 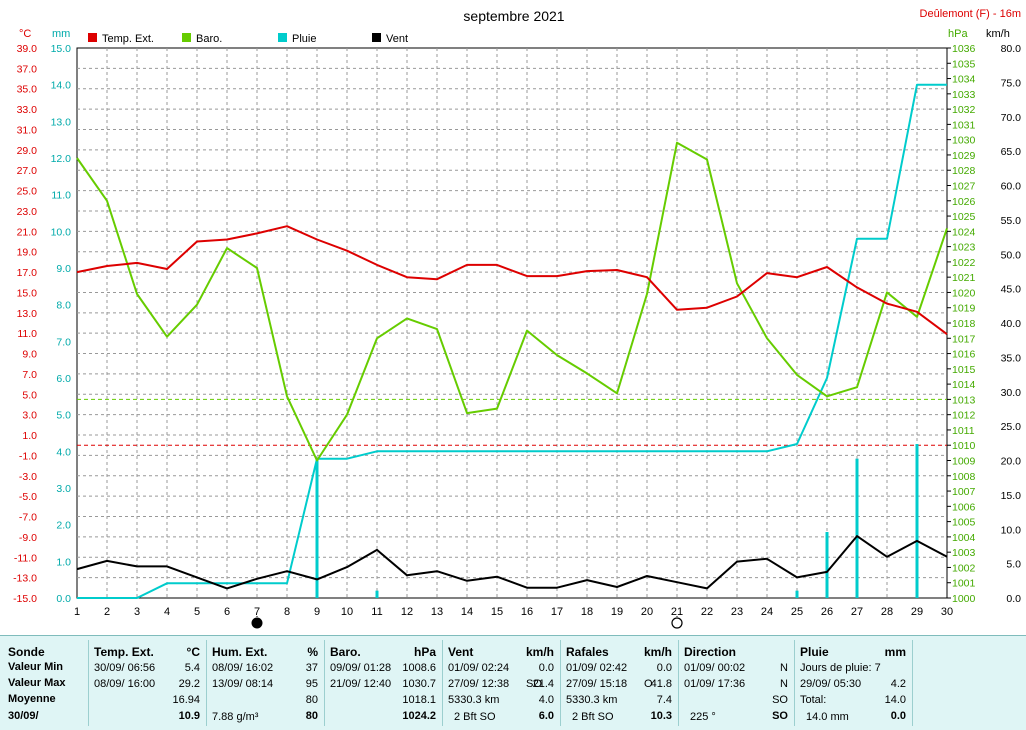 I want to click on wind-tick-label: 50.0, so click(x=1011, y=255).